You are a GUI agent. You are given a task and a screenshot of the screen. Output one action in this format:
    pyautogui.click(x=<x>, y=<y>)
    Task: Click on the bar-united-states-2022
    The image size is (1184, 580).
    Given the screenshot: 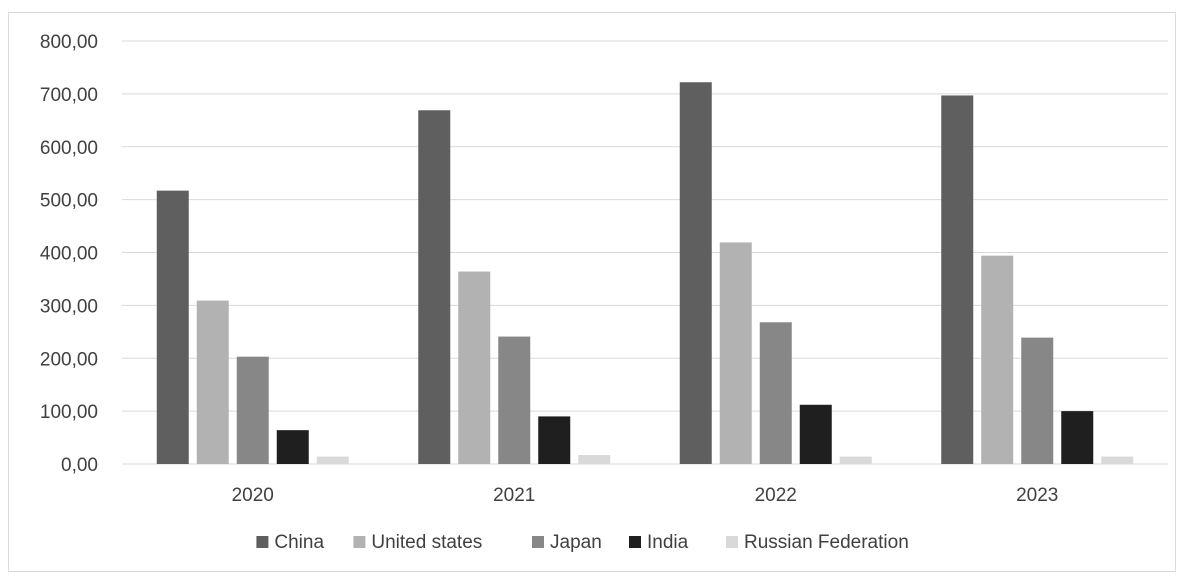 What is the action you would take?
    pyautogui.click(x=735, y=353)
    